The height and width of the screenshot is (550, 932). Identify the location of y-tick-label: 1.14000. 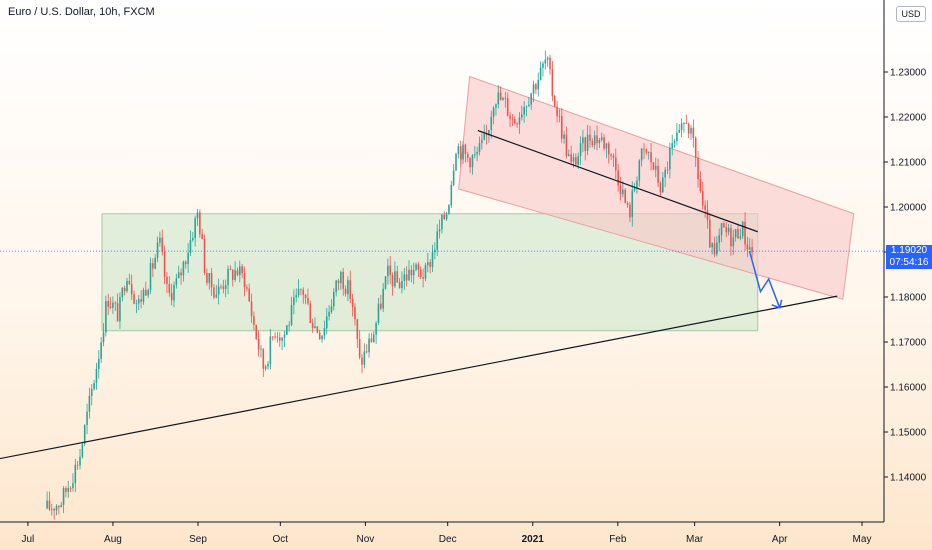
(908, 478).